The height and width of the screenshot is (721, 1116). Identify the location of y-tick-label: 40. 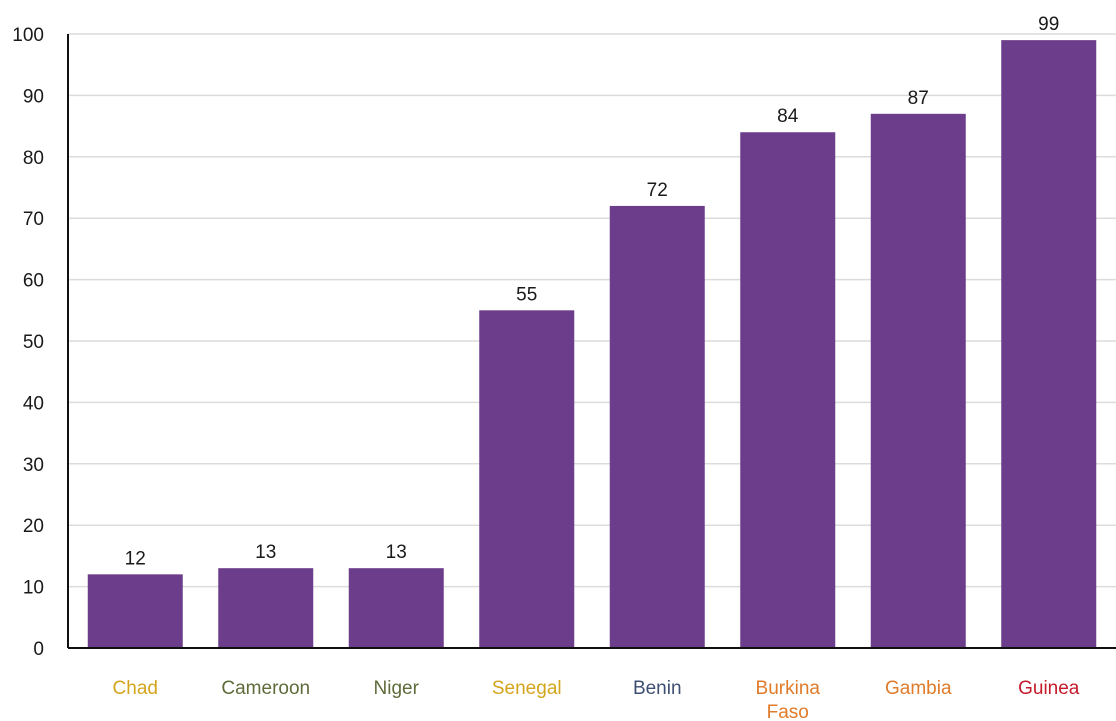
(33, 403).